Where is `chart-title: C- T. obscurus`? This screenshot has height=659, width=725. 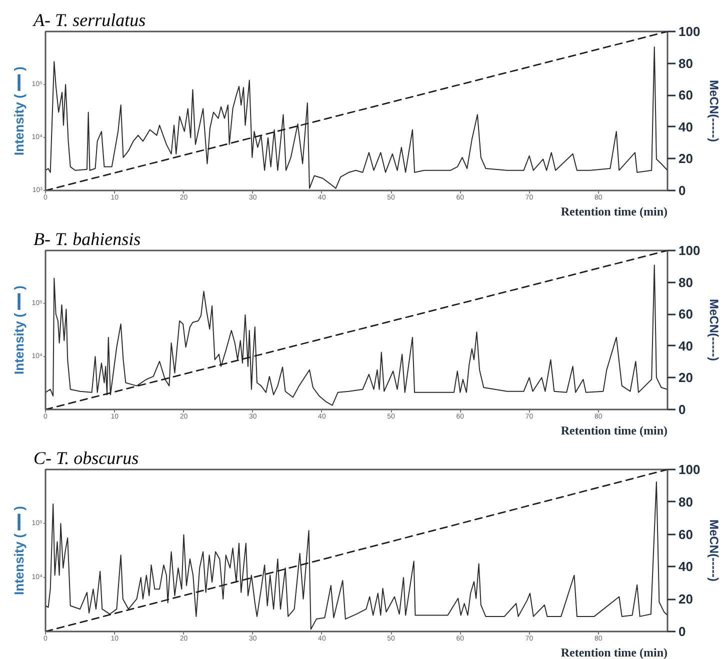
chart-title: C- T. obscurus is located at coordinates (86, 458).